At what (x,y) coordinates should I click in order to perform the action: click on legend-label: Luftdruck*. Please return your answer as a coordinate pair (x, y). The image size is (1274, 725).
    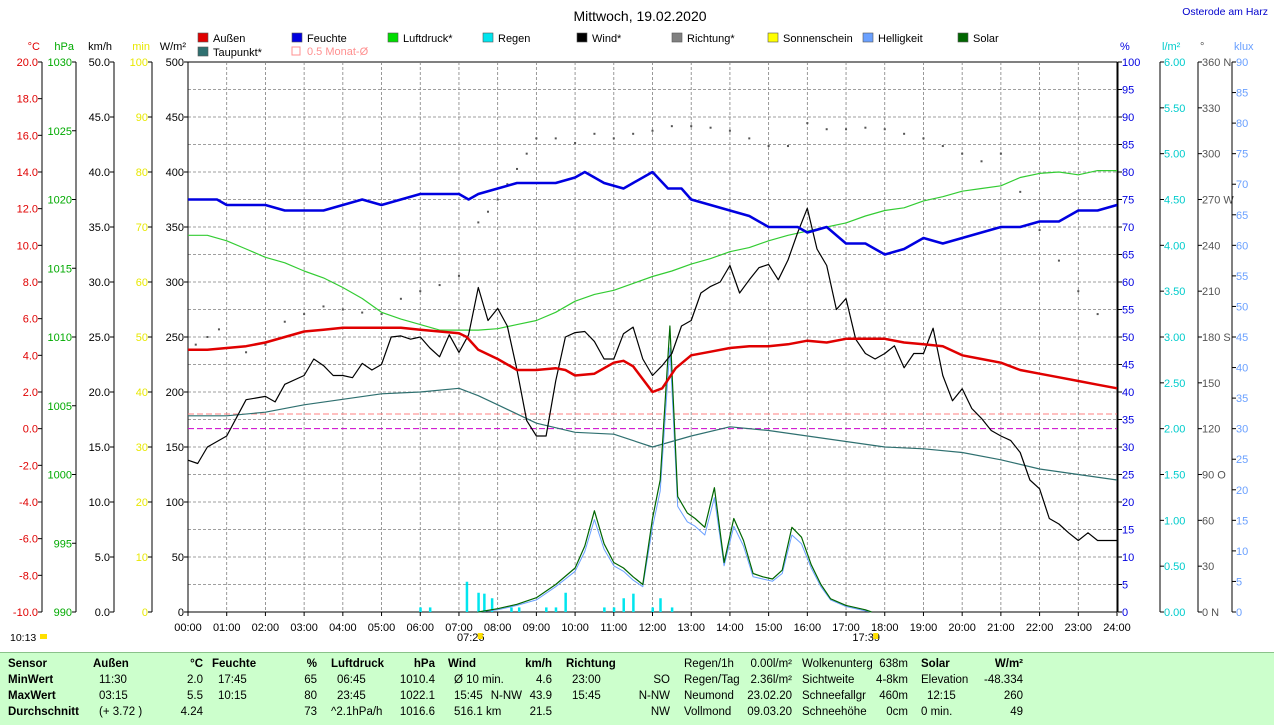
    Looking at the image, I should click on (428, 39).